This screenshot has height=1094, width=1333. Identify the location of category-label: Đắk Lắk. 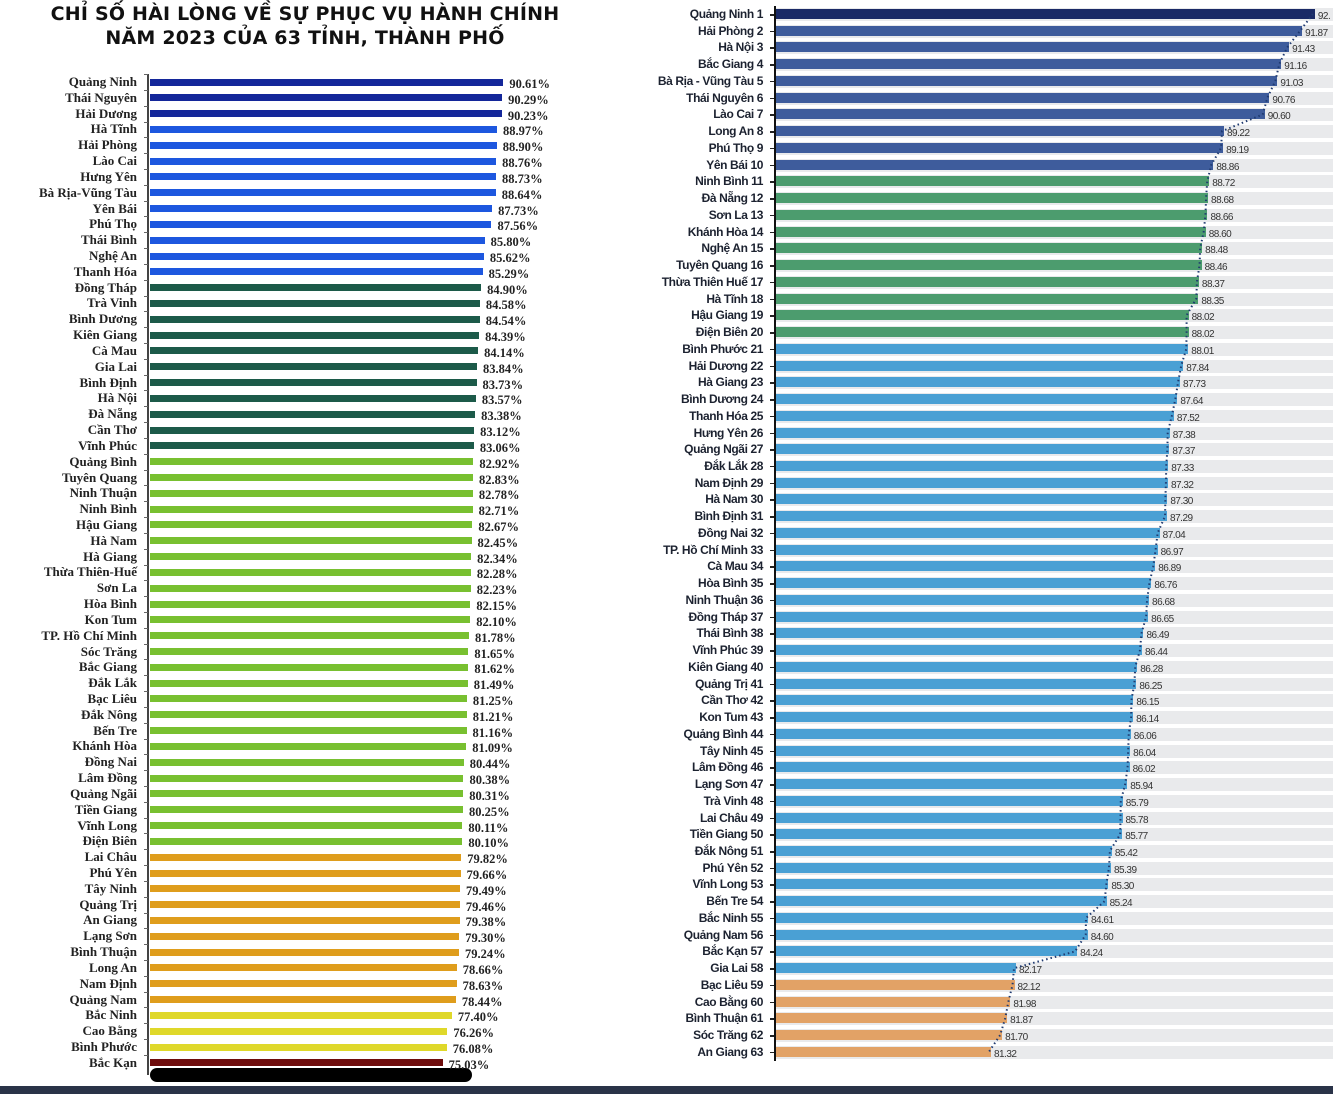
(112, 683).